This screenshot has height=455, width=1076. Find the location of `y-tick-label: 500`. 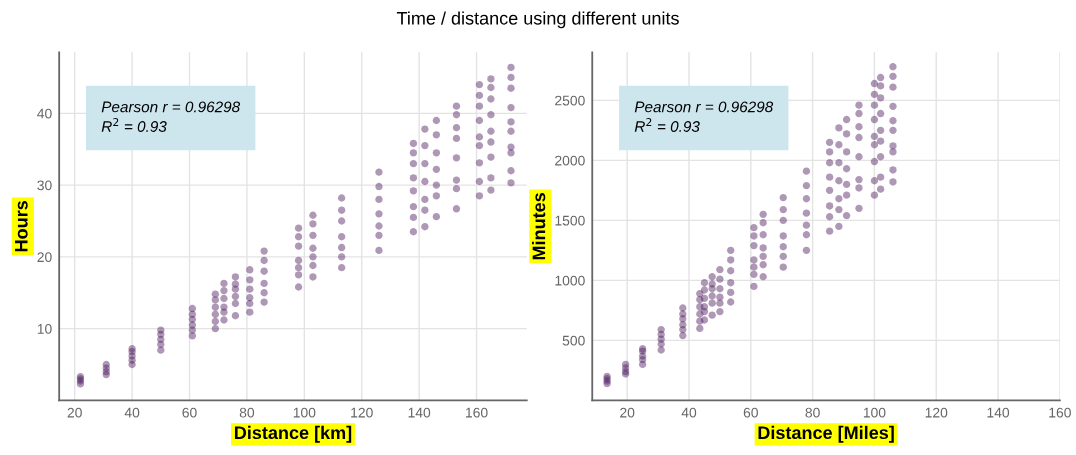

y-tick-label: 500 is located at coordinates (573, 340).